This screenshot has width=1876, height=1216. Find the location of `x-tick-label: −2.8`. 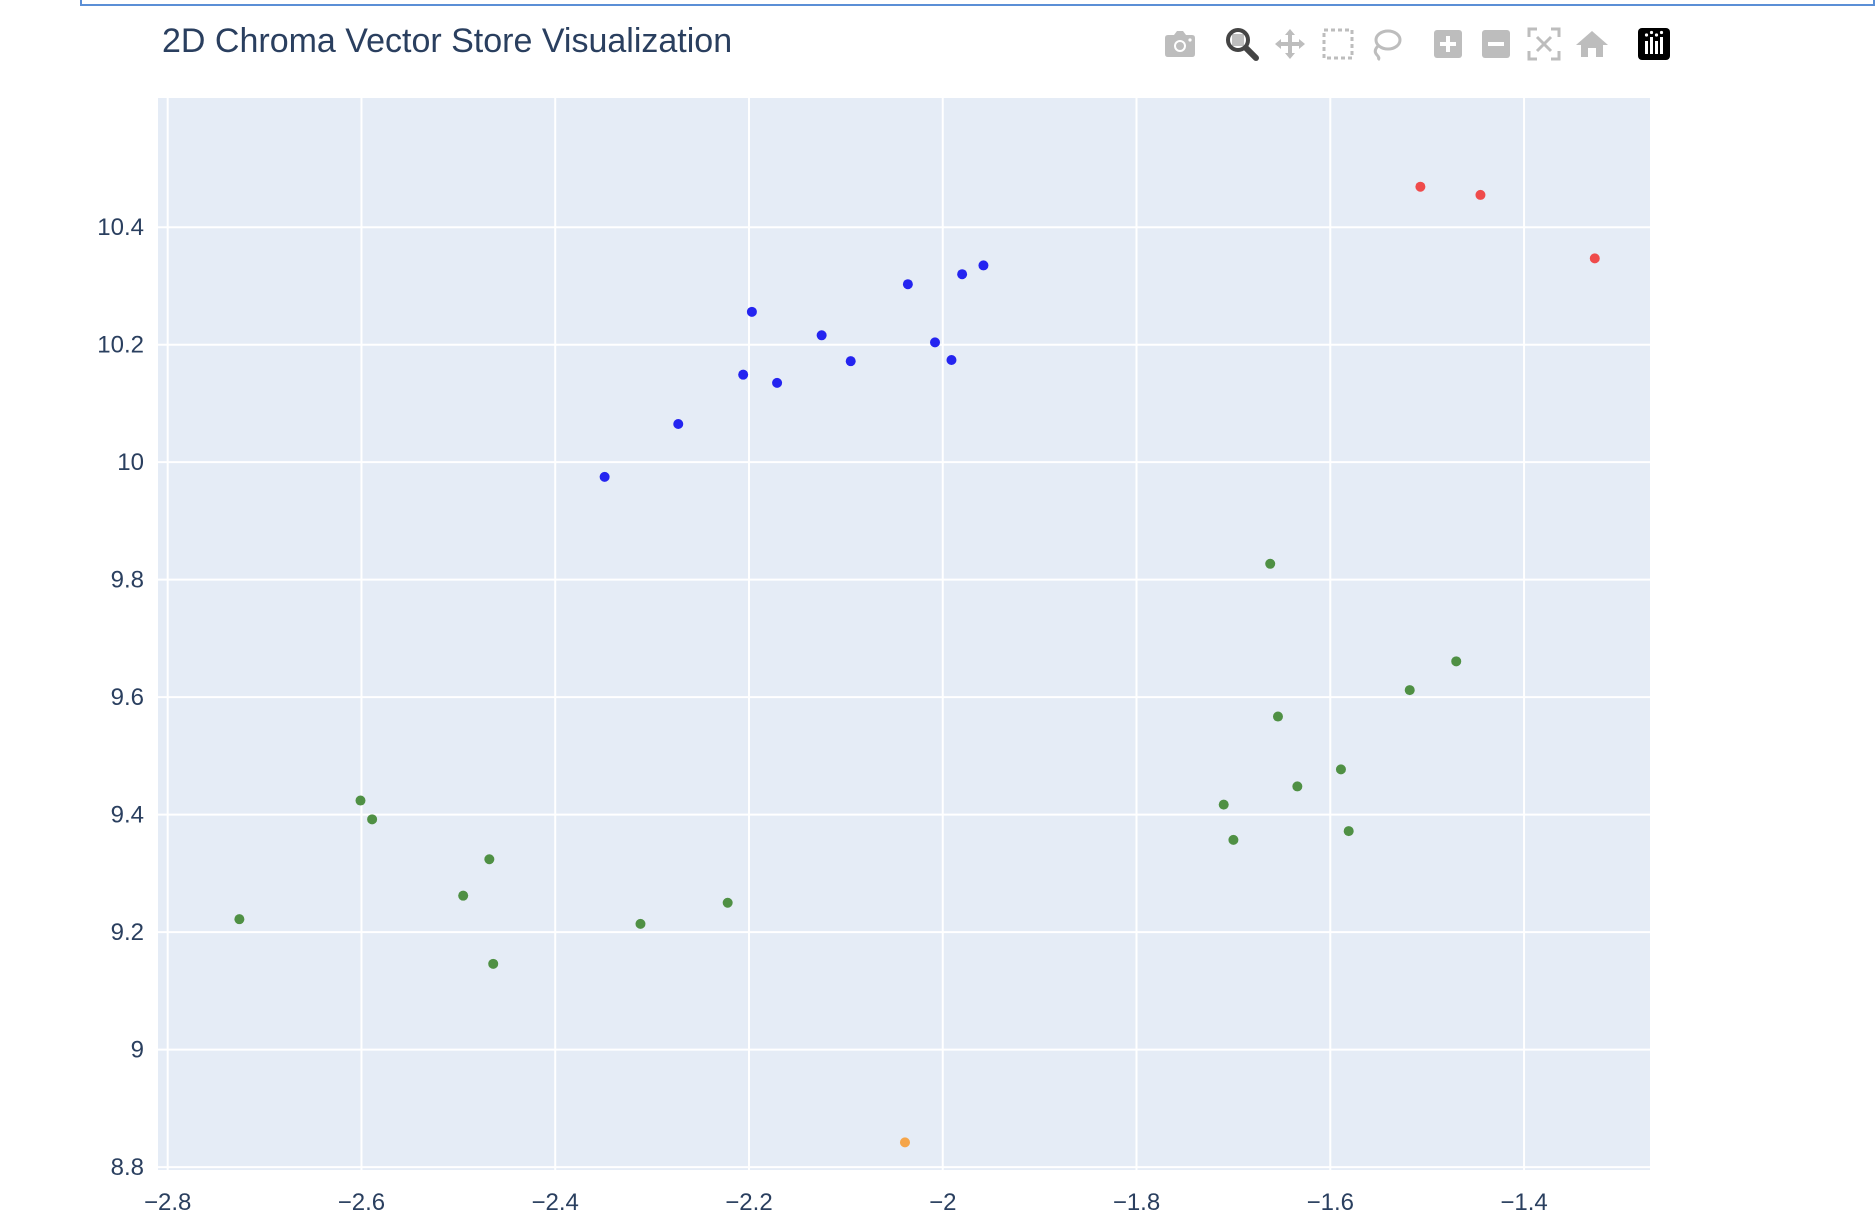

x-tick-label: −2.8 is located at coordinates (167, 1202).